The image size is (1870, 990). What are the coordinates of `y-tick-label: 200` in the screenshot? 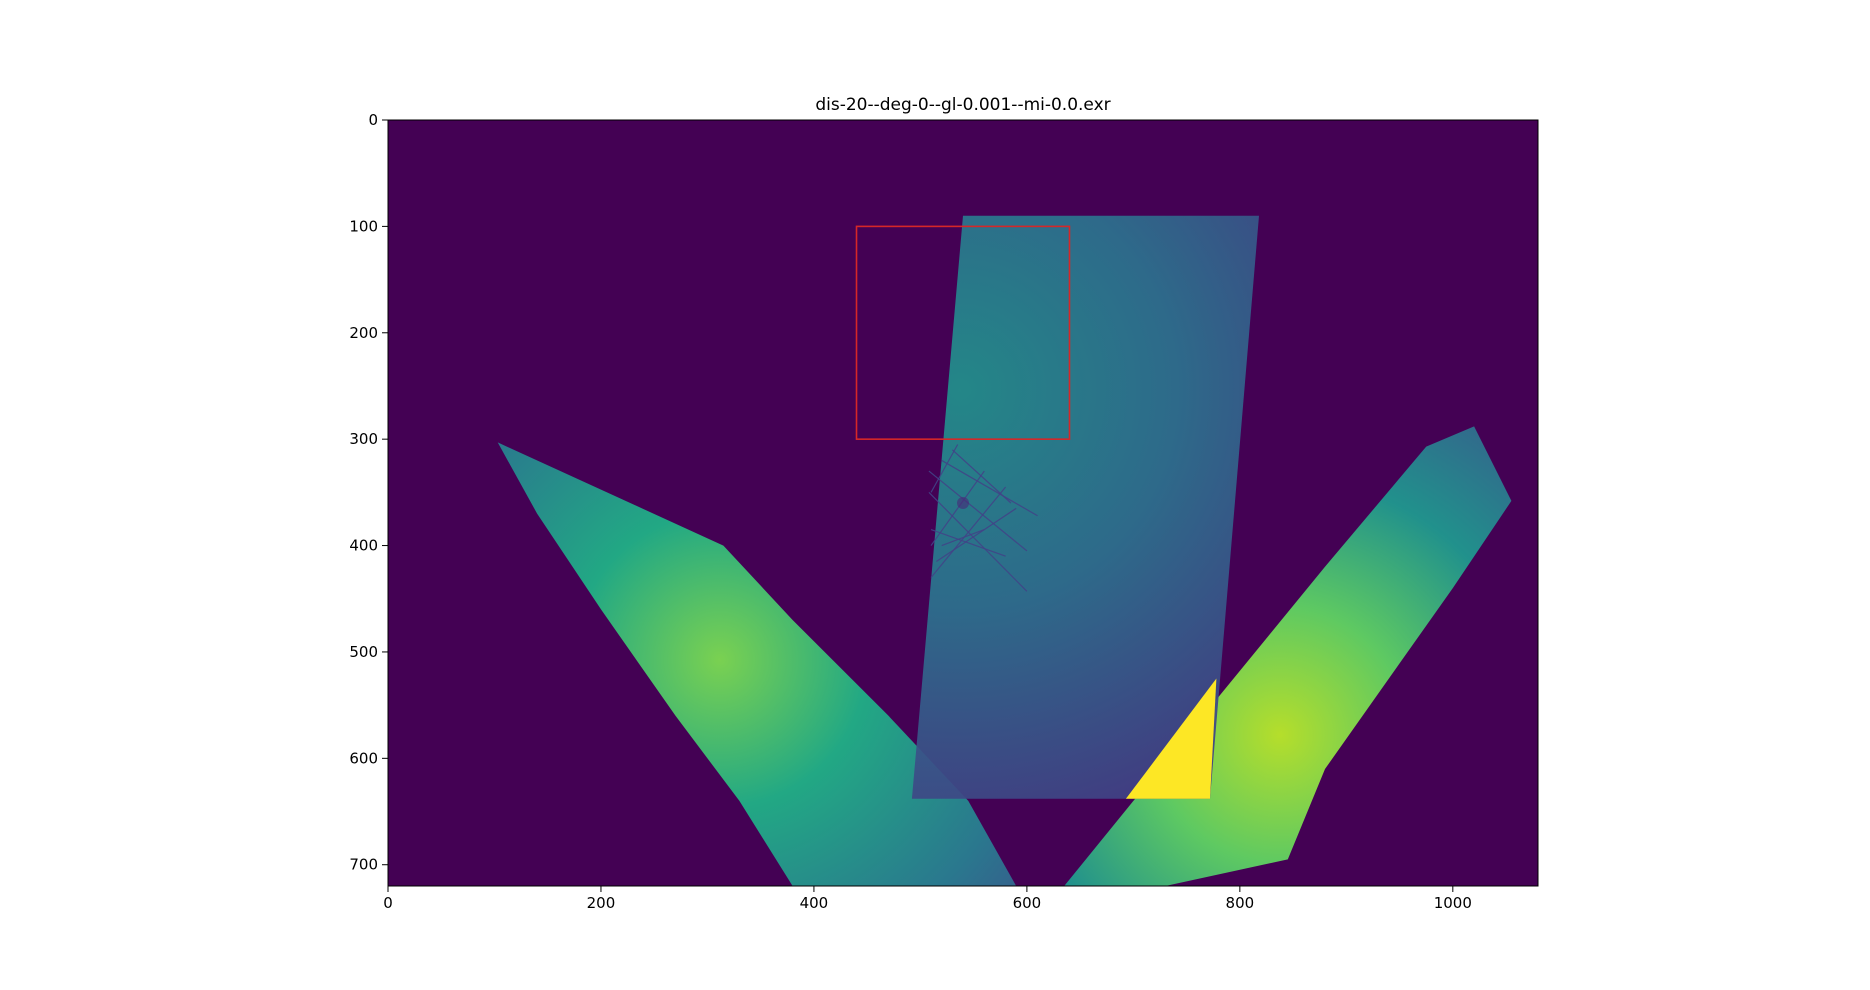 It's located at (363, 333).